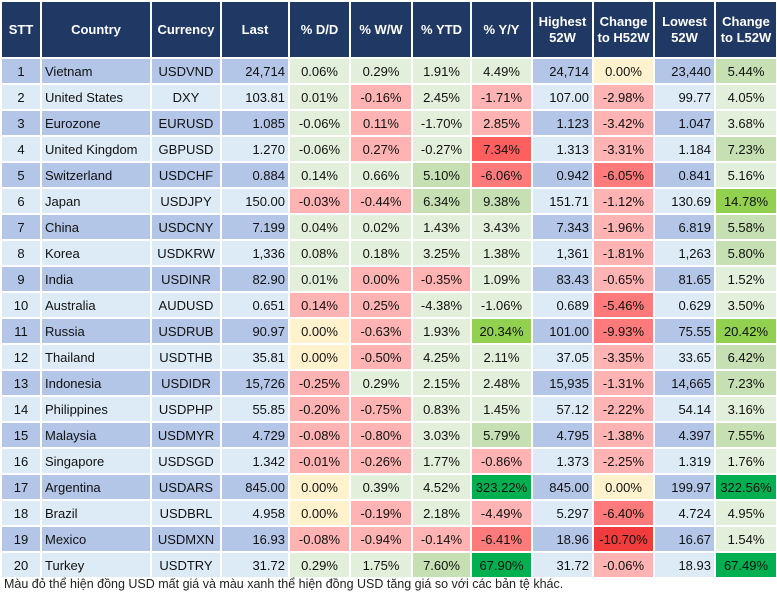 The width and height of the screenshot is (777, 602). I want to click on cell-h52: 31.72, so click(562, 565).